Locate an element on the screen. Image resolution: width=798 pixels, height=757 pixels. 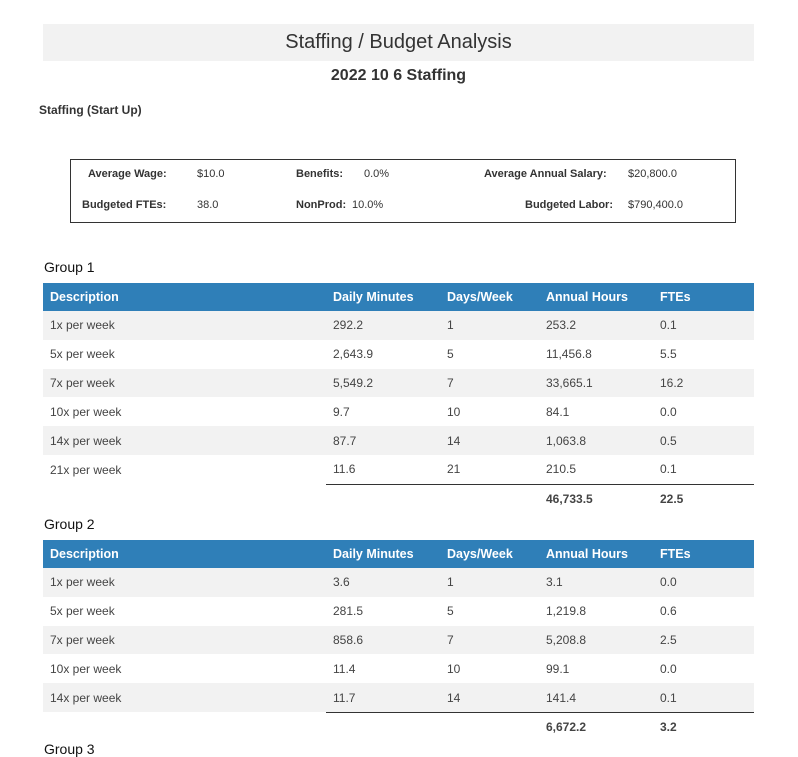
average-wage-value: $10.0 is located at coordinates (211, 174).